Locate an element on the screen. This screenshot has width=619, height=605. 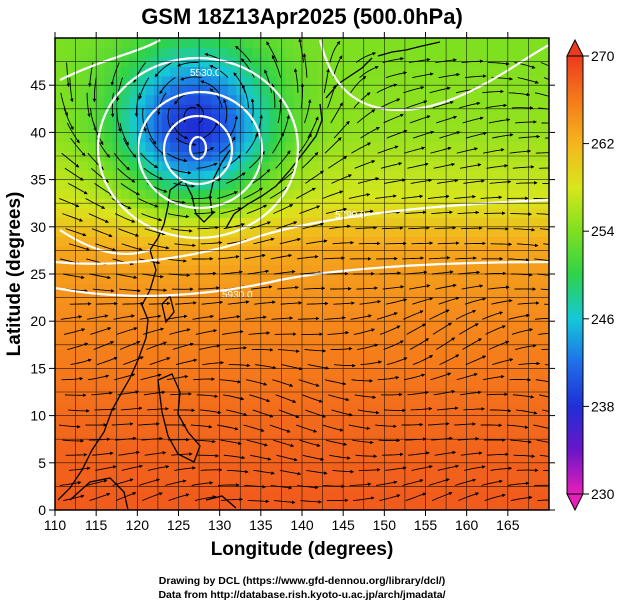
y-tick-label: 45 is located at coordinates (38, 85).